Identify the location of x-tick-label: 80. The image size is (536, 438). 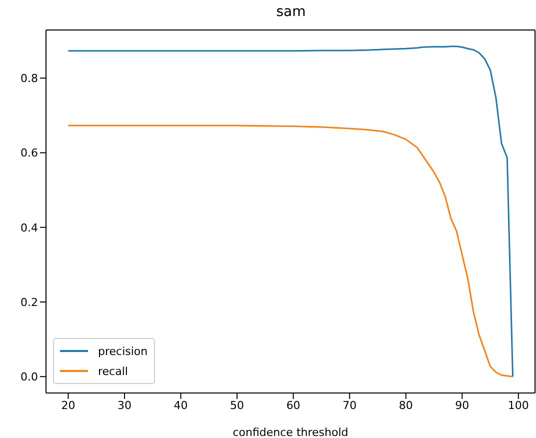
(405, 405).